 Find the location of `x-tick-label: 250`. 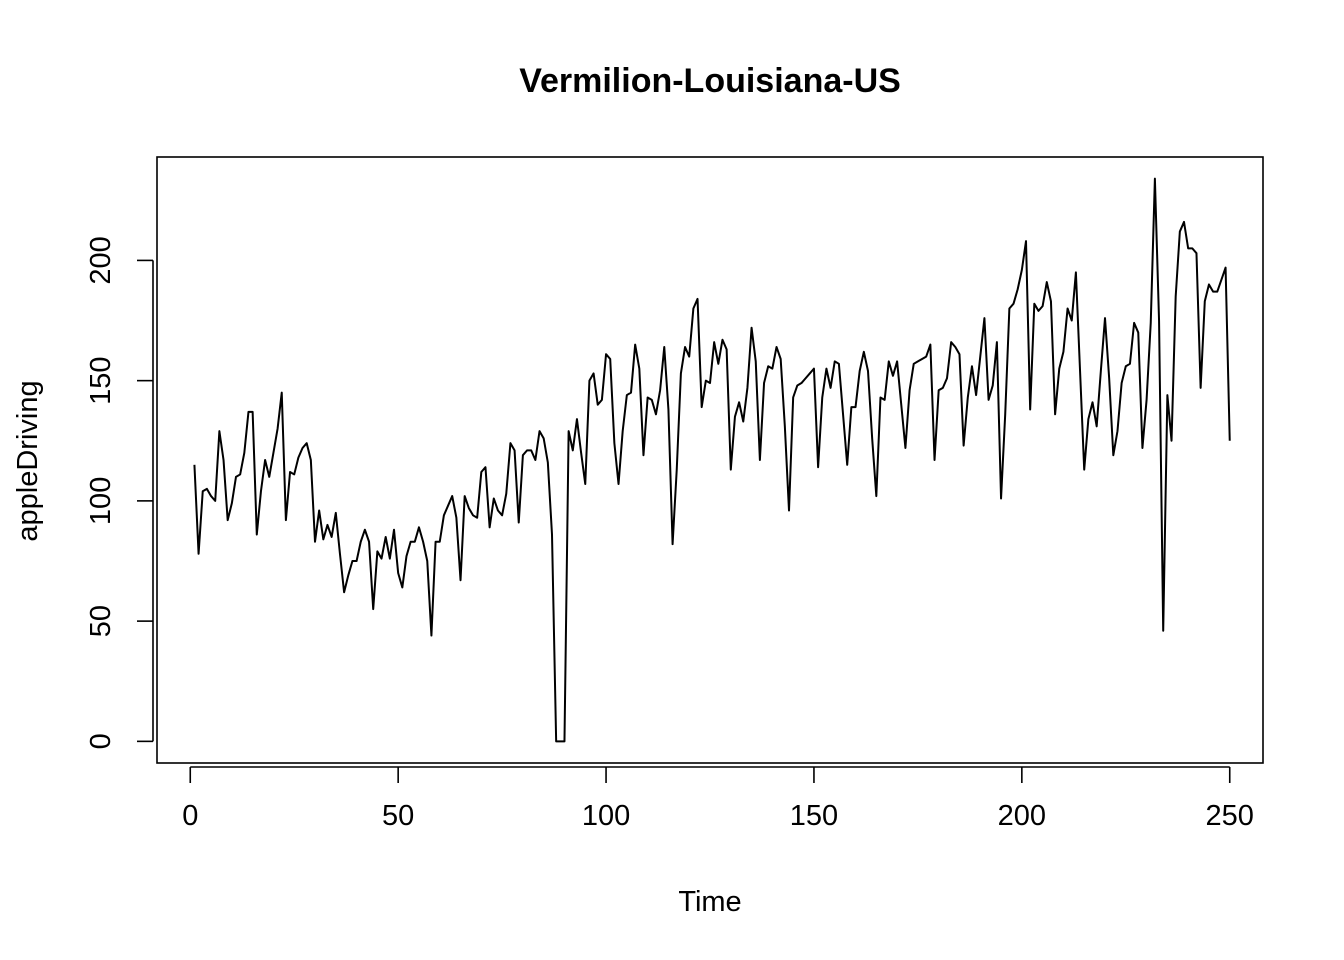

x-tick-label: 250 is located at coordinates (1230, 816).